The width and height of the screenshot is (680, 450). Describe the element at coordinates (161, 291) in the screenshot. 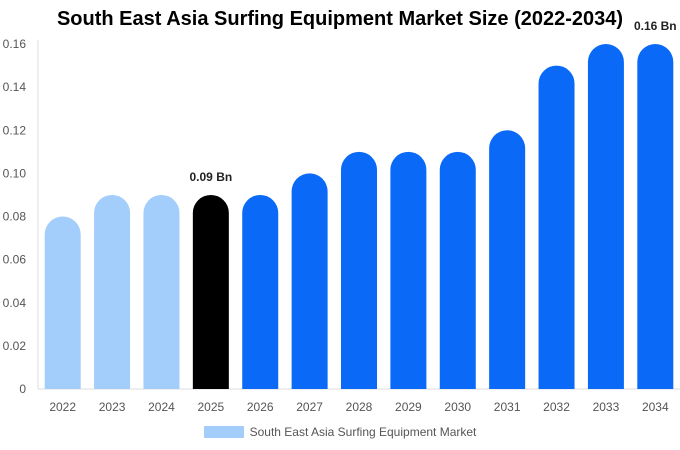

I see `bar-2024` at that location.